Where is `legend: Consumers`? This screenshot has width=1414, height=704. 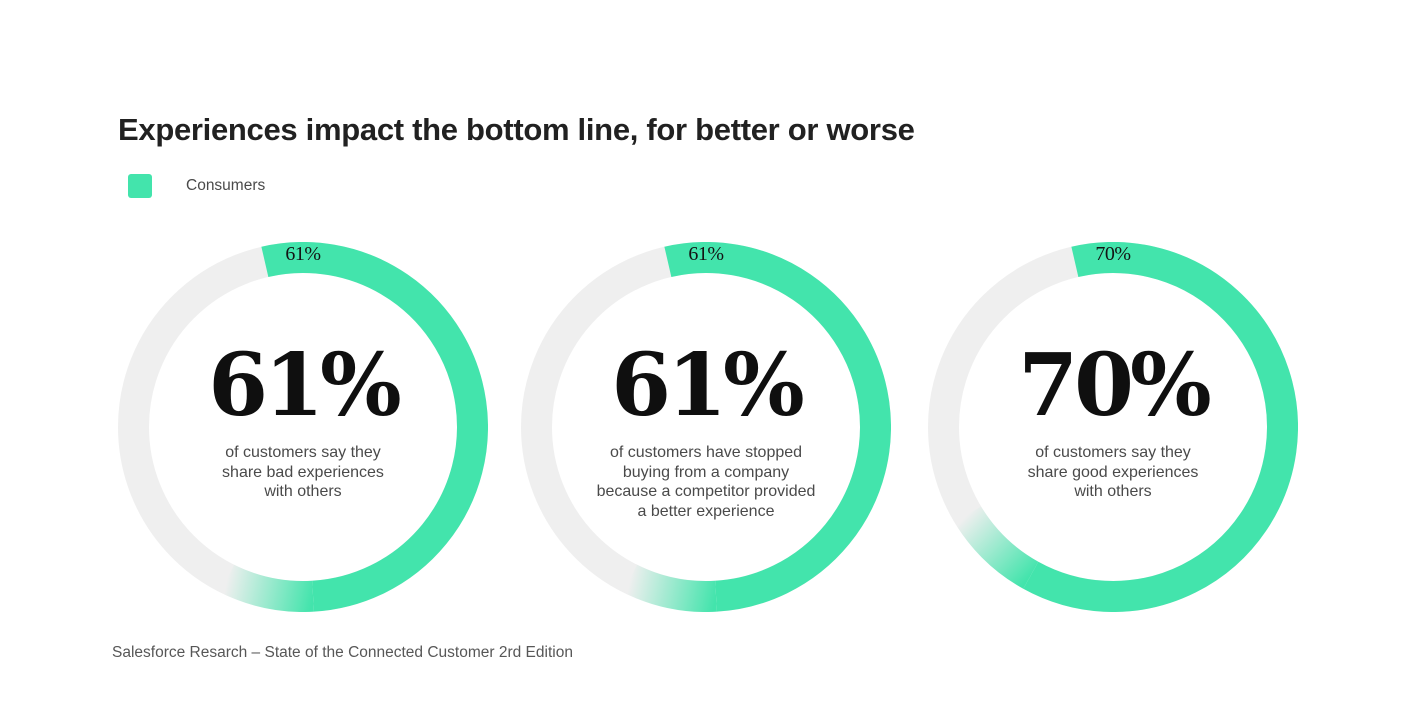 legend: Consumers is located at coordinates (196, 186).